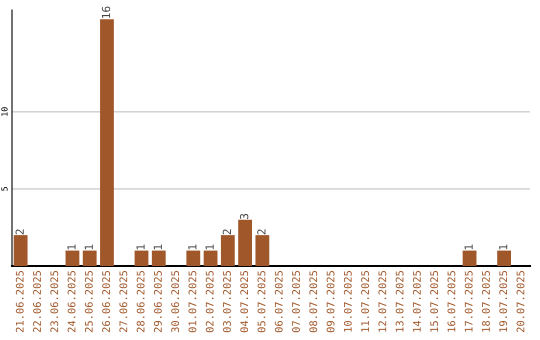 This screenshot has height=340, width=540. What do you see at coordinates (520, 301) in the screenshot?
I see `x-tick-label: 20.07.2025` at bounding box center [520, 301].